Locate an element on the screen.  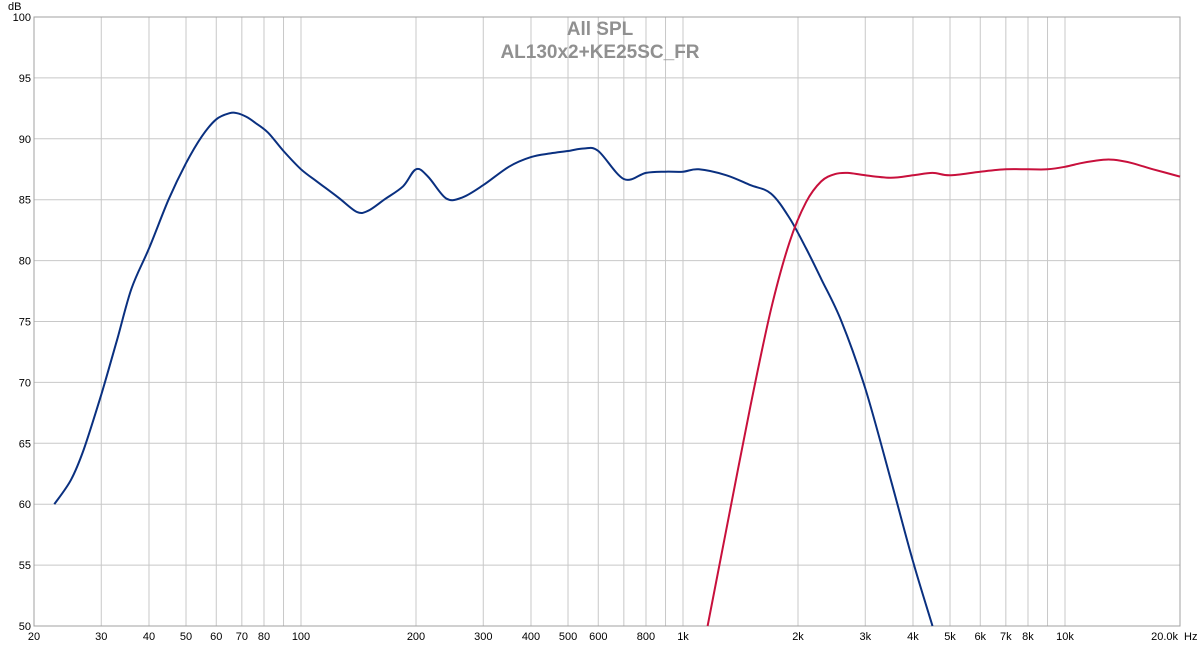
x-tick-label: 50 is located at coordinates (186, 637).